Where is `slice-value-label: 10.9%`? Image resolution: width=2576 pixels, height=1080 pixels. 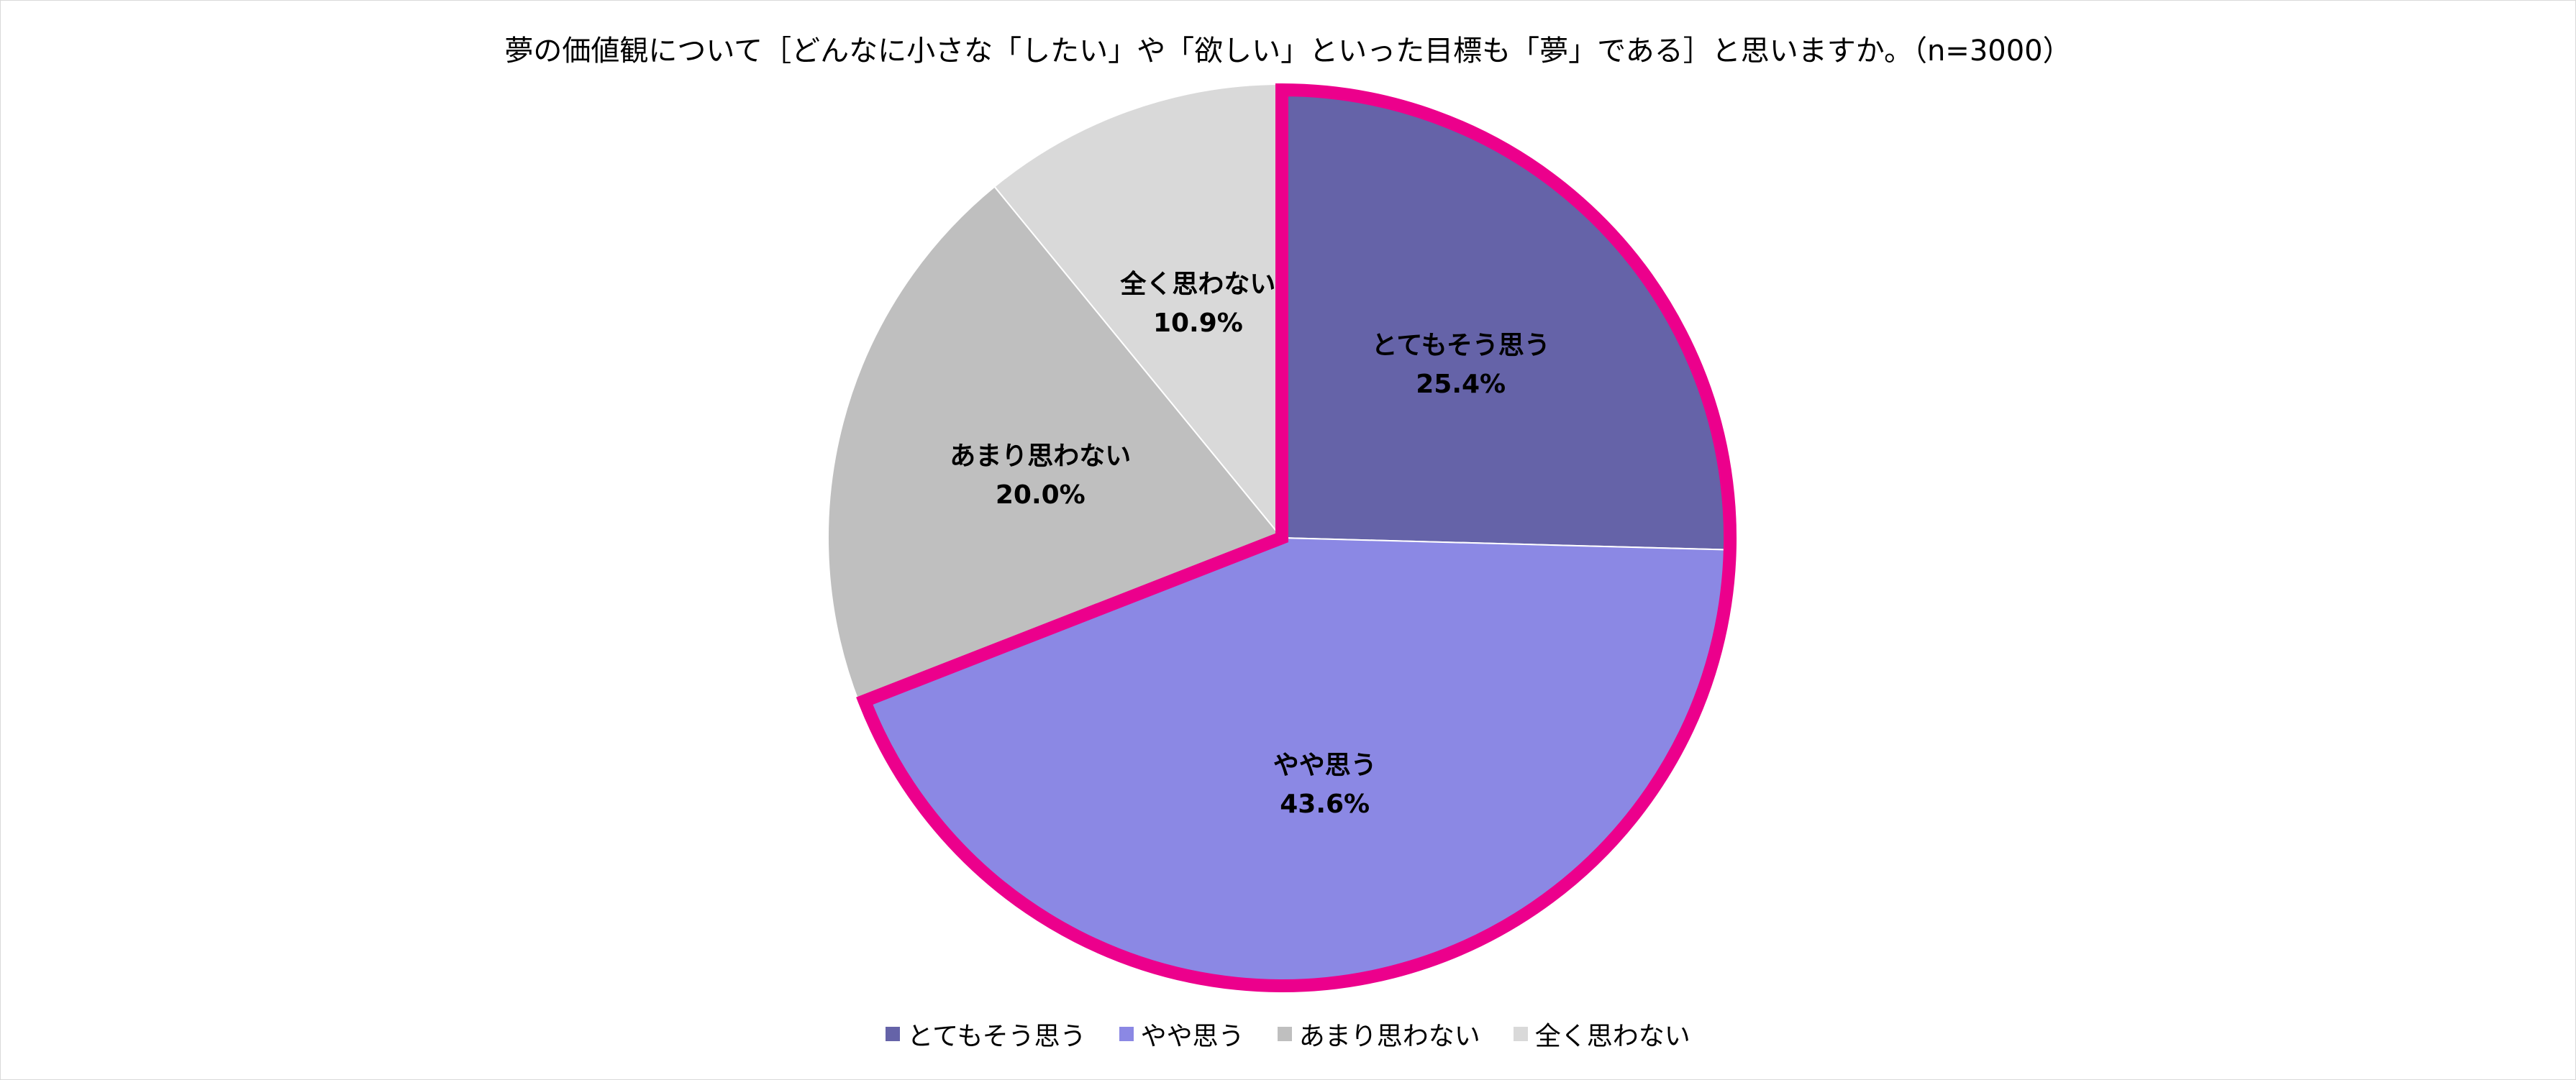 slice-value-label: 10.9% is located at coordinates (1198, 323).